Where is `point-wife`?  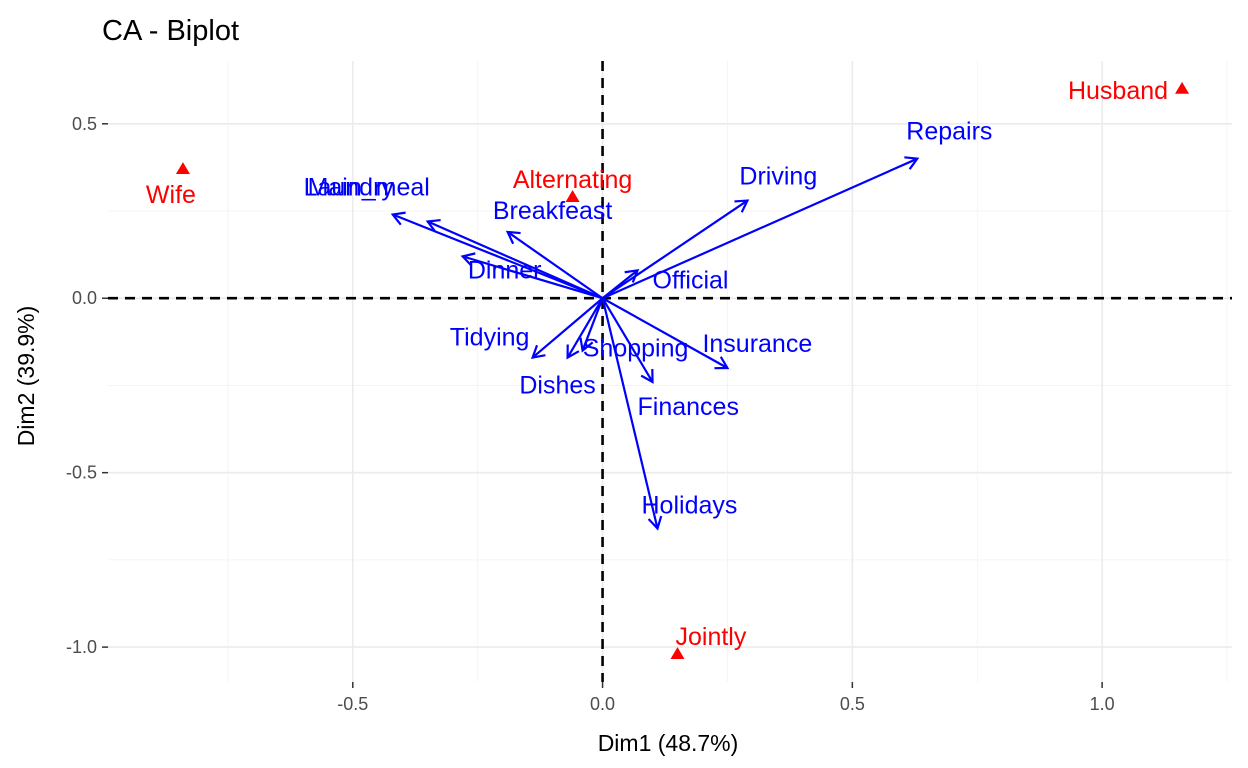
point-wife is located at coordinates (183, 168).